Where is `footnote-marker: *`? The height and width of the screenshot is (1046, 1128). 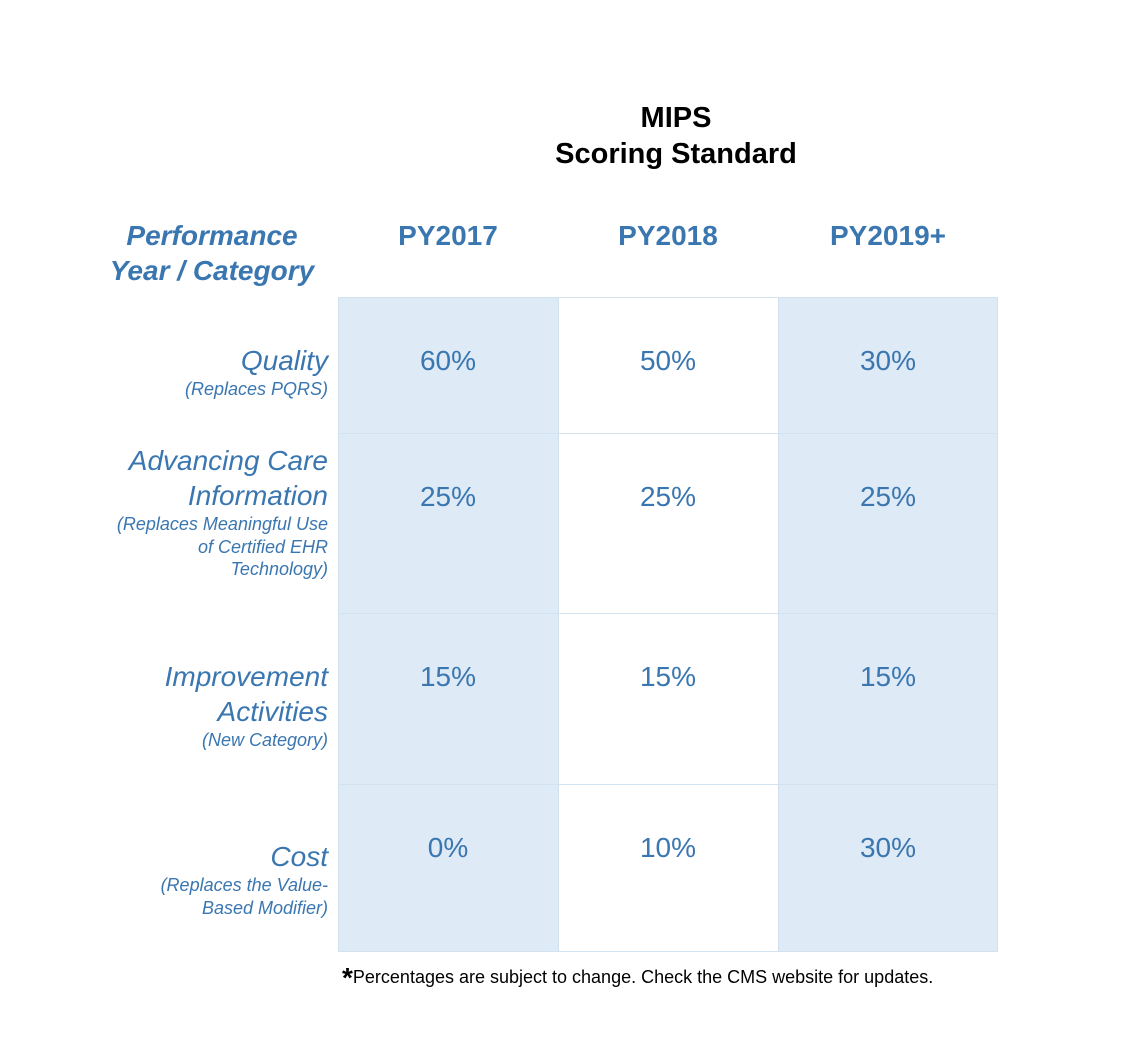
footnote-marker: * is located at coordinates (347, 977).